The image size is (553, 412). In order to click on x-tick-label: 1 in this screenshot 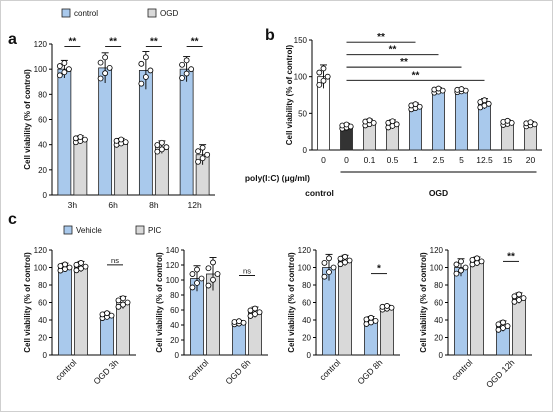, I will do `click(415, 160)`.